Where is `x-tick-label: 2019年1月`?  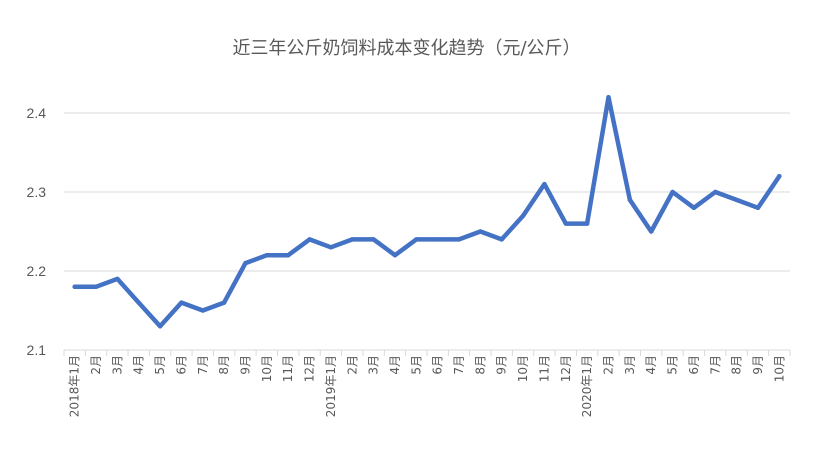 x-tick-label: 2019年1月 is located at coordinates (331, 386).